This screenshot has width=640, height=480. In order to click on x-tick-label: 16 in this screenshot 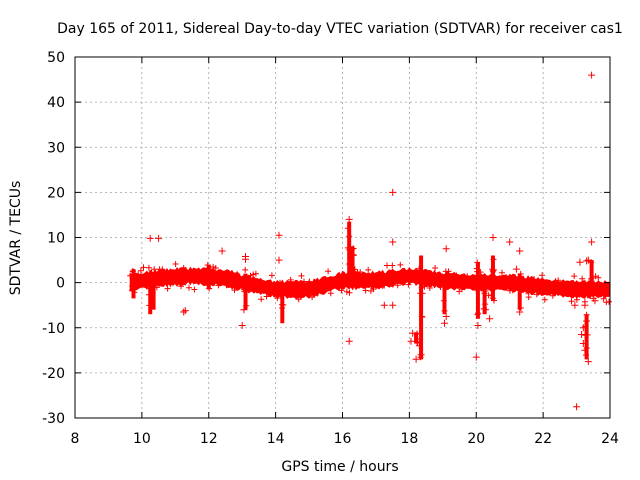, I will do `click(343, 439)`.